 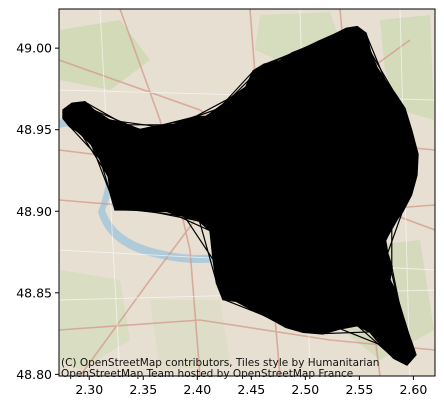 What do you see at coordinates (251, 389) in the screenshot?
I see `x-tick-label: 2.45` at bounding box center [251, 389].